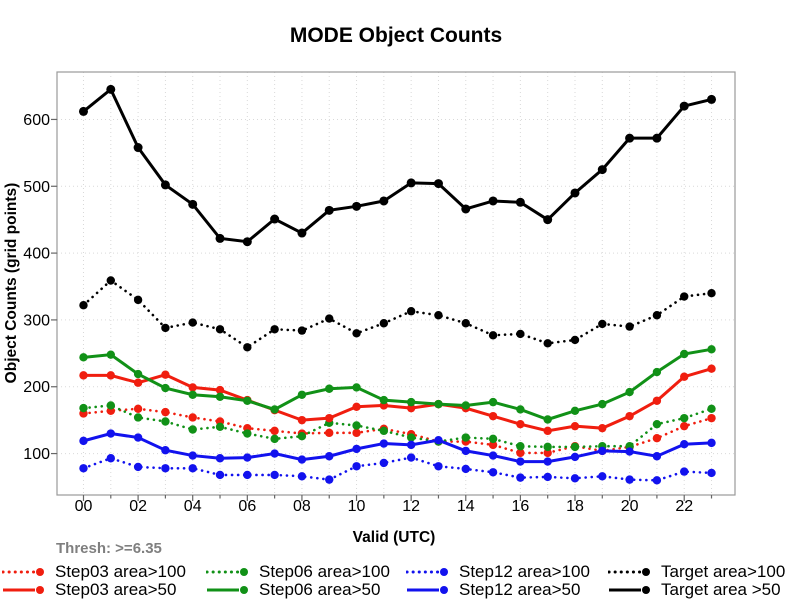 The width and height of the screenshot is (792, 612). Describe the element at coordinates (411, 506) in the screenshot. I see `x-tick-label: 12` at that location.